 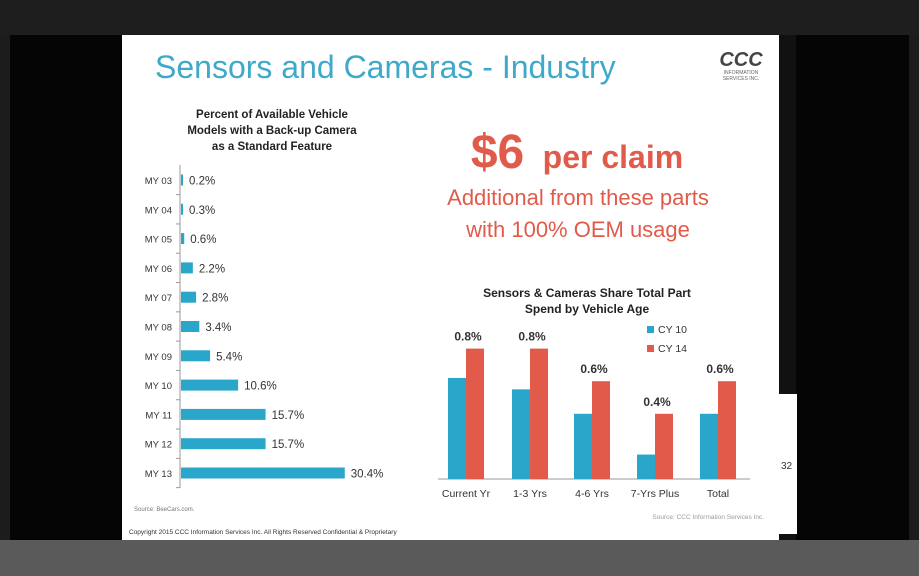 I want to click on hchart-value-label: 0.2%, so click(x=202, y=182).